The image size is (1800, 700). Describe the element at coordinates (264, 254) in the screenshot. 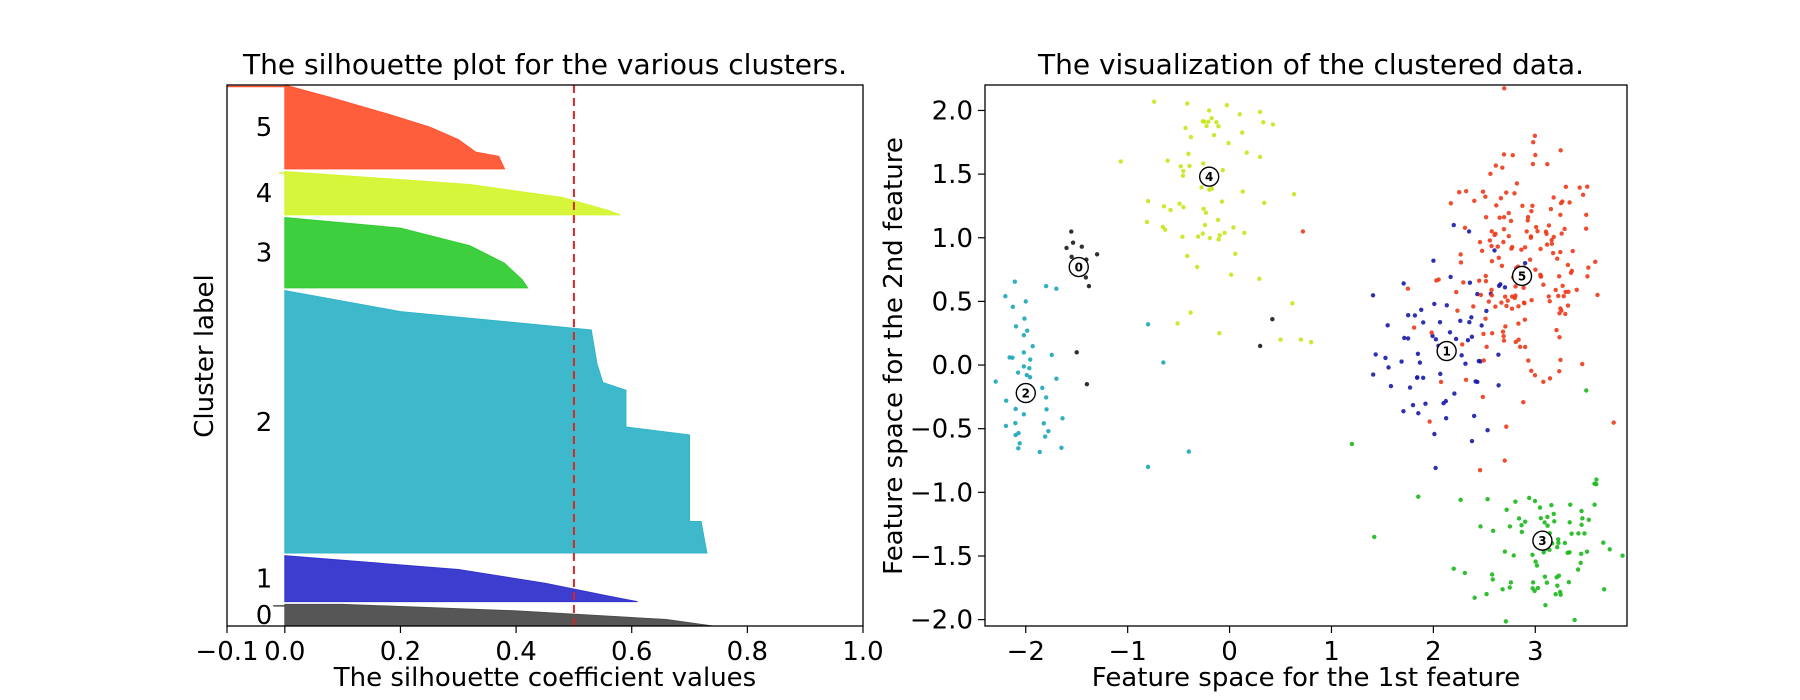

I see `cluster-label-3: 3` at that location.